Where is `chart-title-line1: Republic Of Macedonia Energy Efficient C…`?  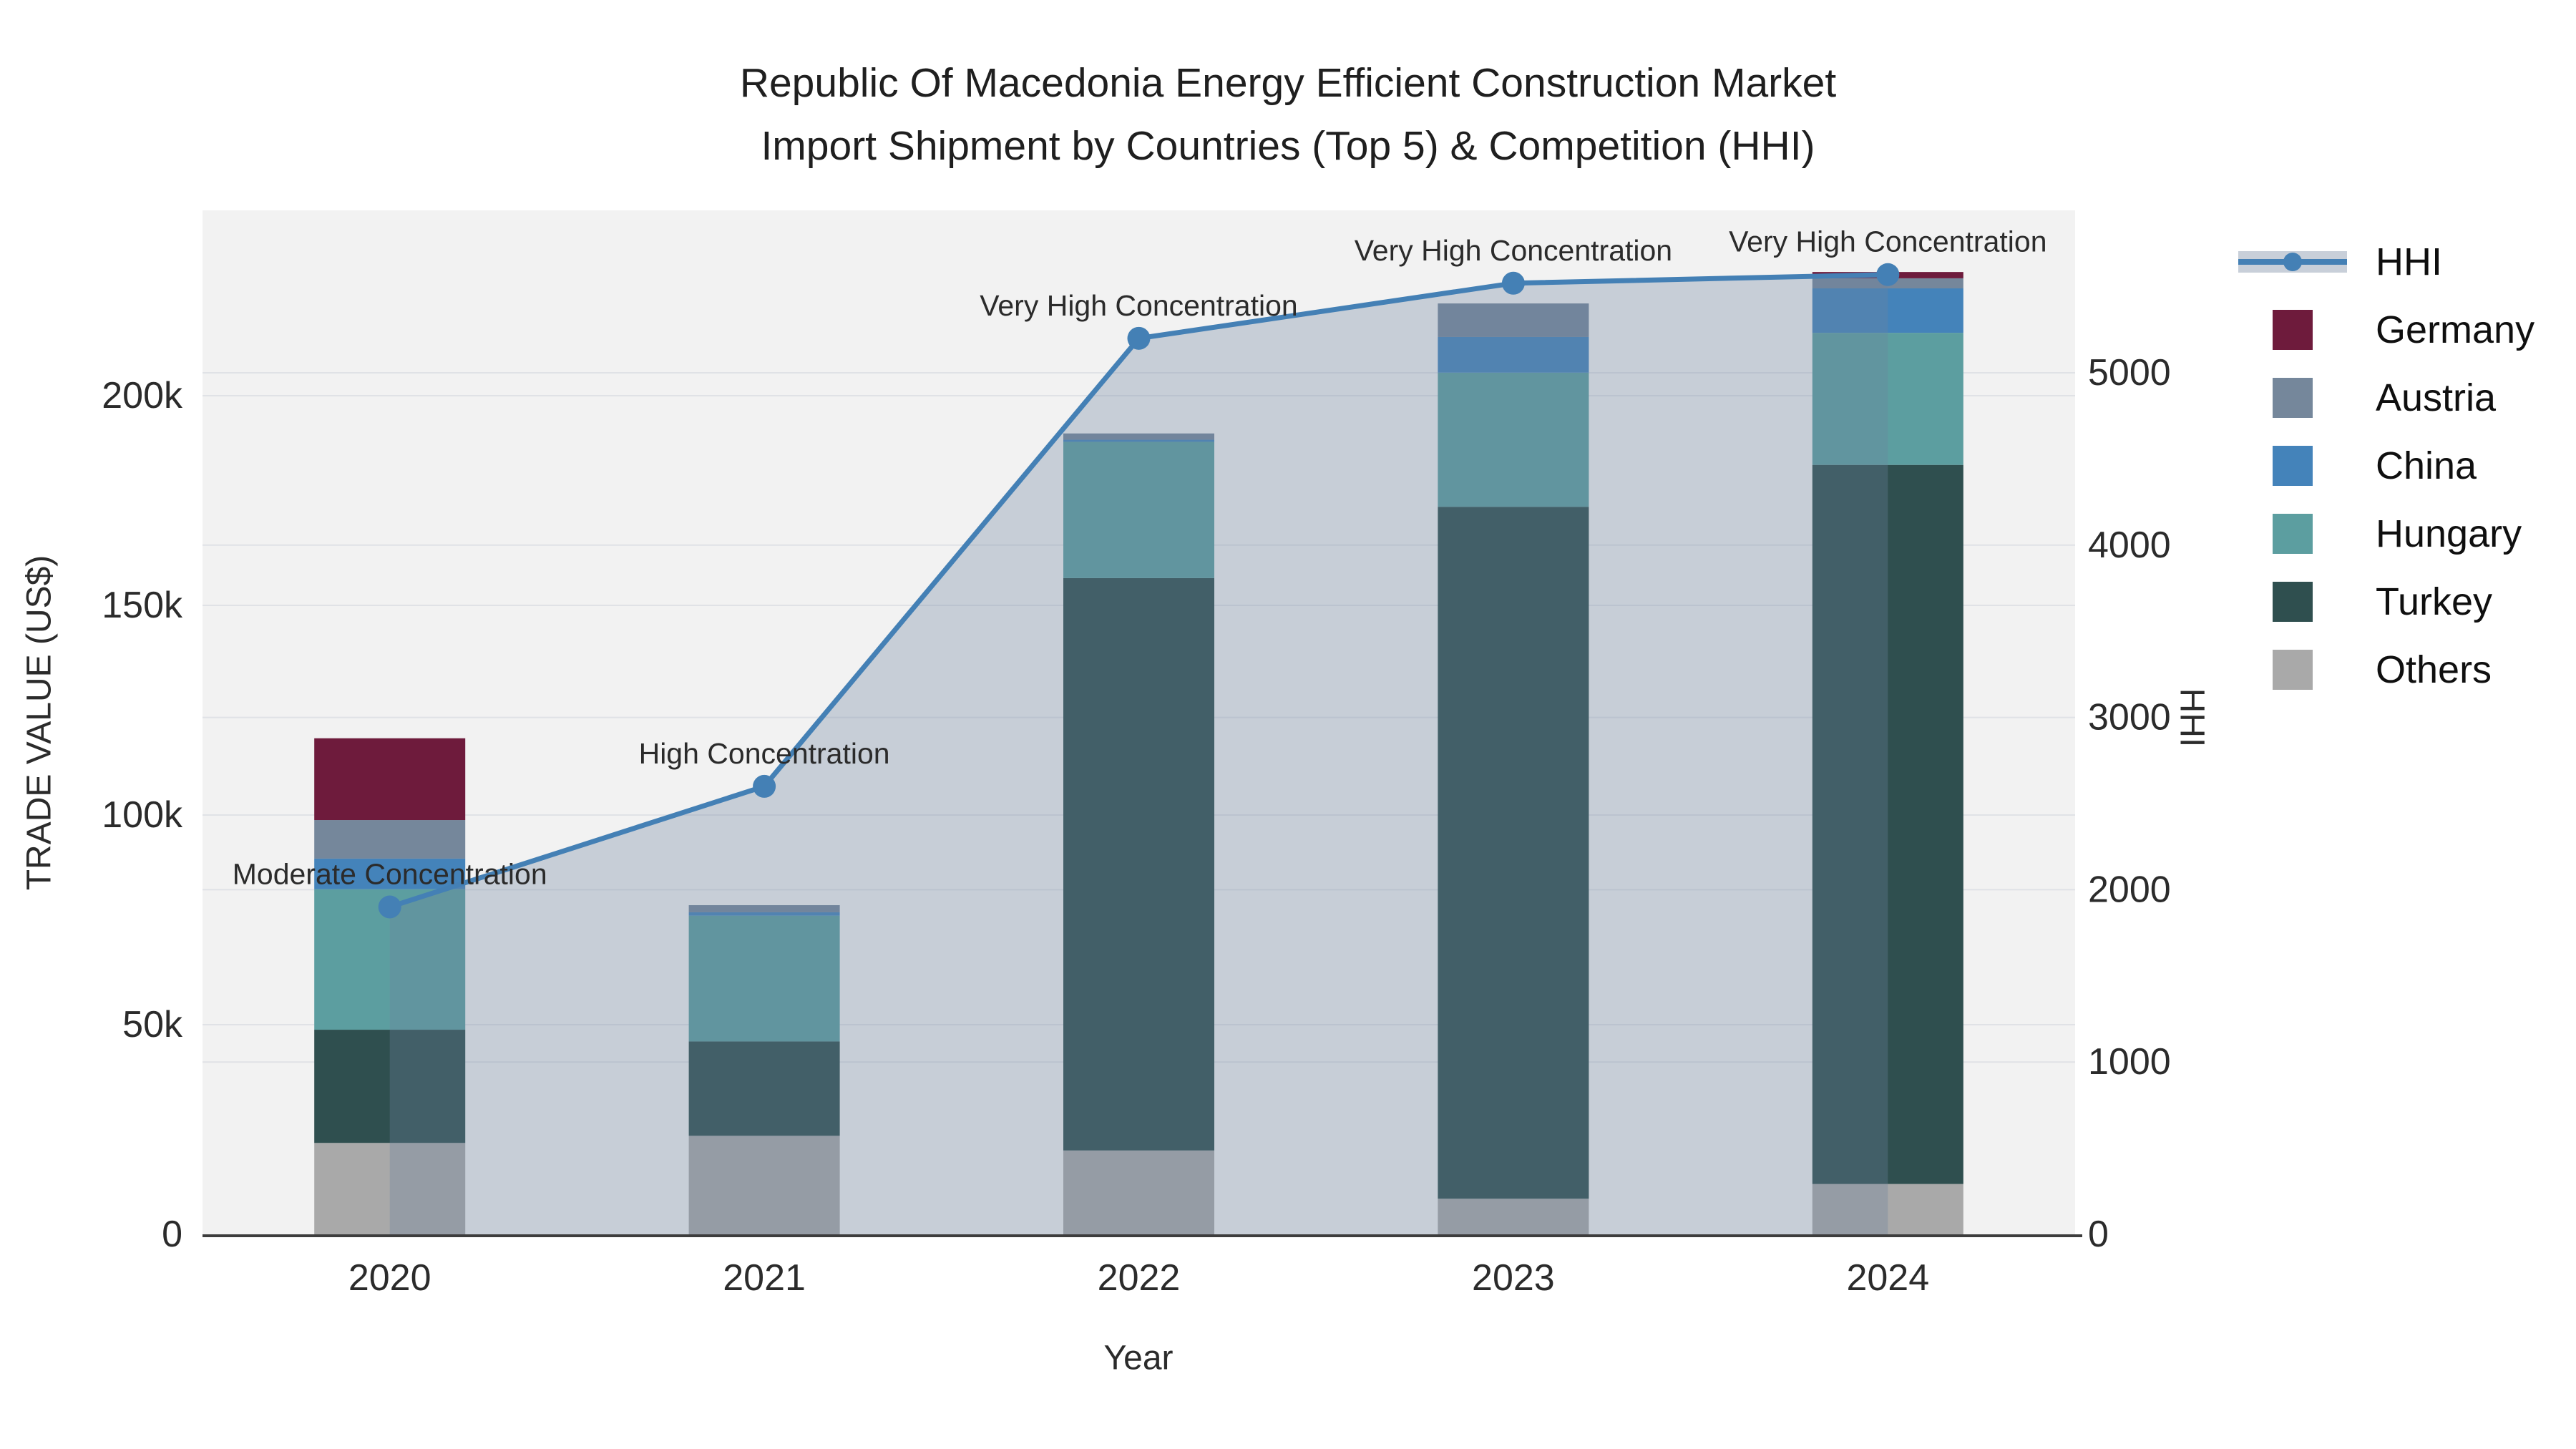
chart-title-line1: Republic Of Macedonia Energy Efficient C… is located at coordinates (1288, 83).